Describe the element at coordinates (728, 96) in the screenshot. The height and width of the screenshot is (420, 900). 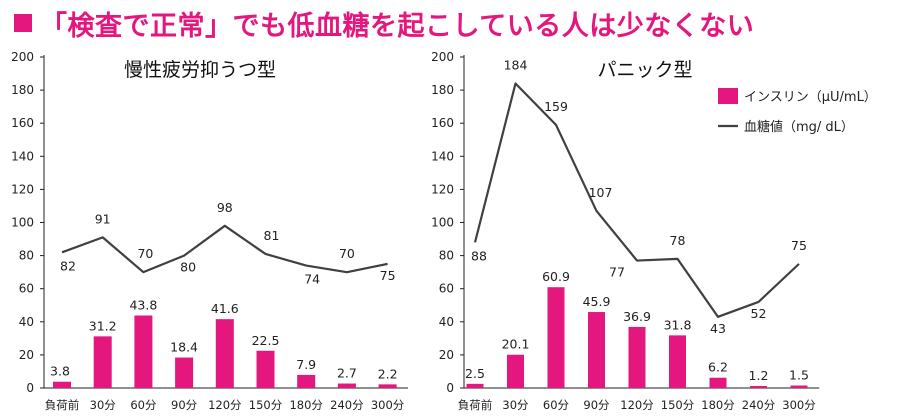
I see `legend-insulin-swatch` at that location.